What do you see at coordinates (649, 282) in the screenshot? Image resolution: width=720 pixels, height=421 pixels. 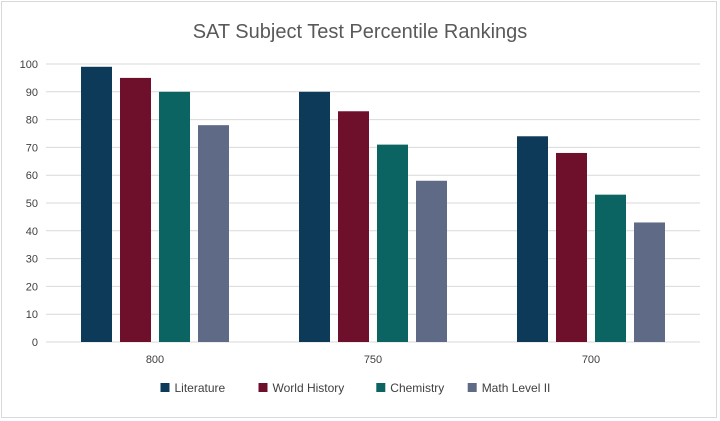 I see `bar-math-level-ii-700: Math Level II (700): 43` at bounding box center [649, 282].